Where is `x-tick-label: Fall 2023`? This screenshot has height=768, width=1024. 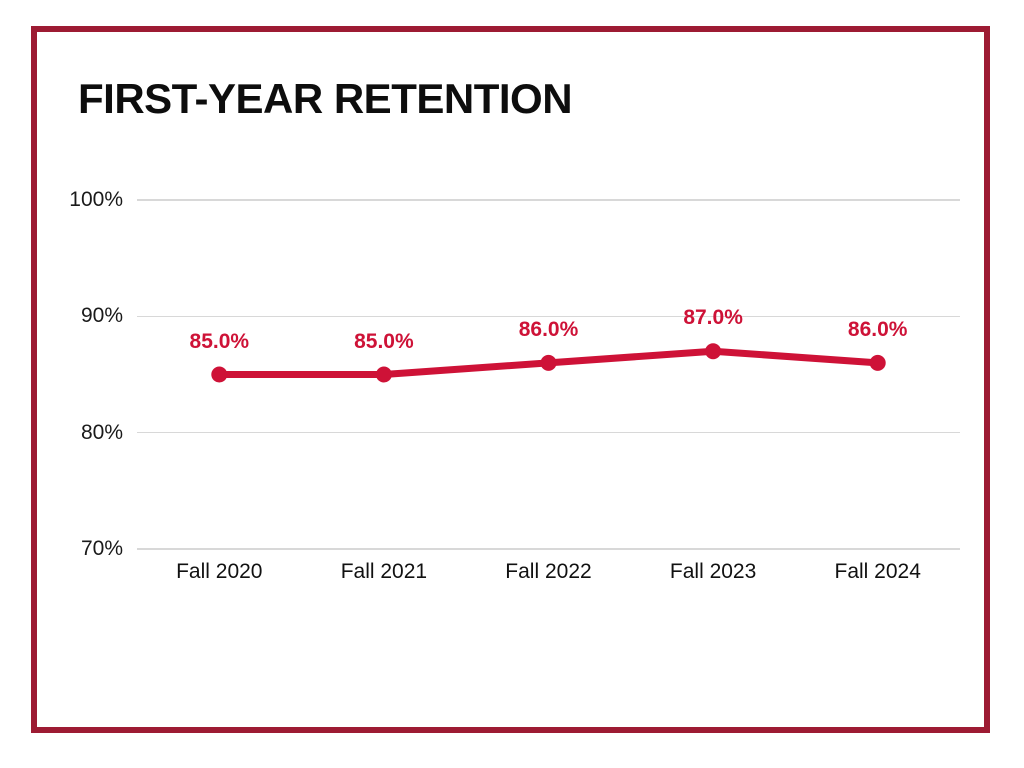 x-tick-label: Fall 2023 is located at coordinates (713, 571).